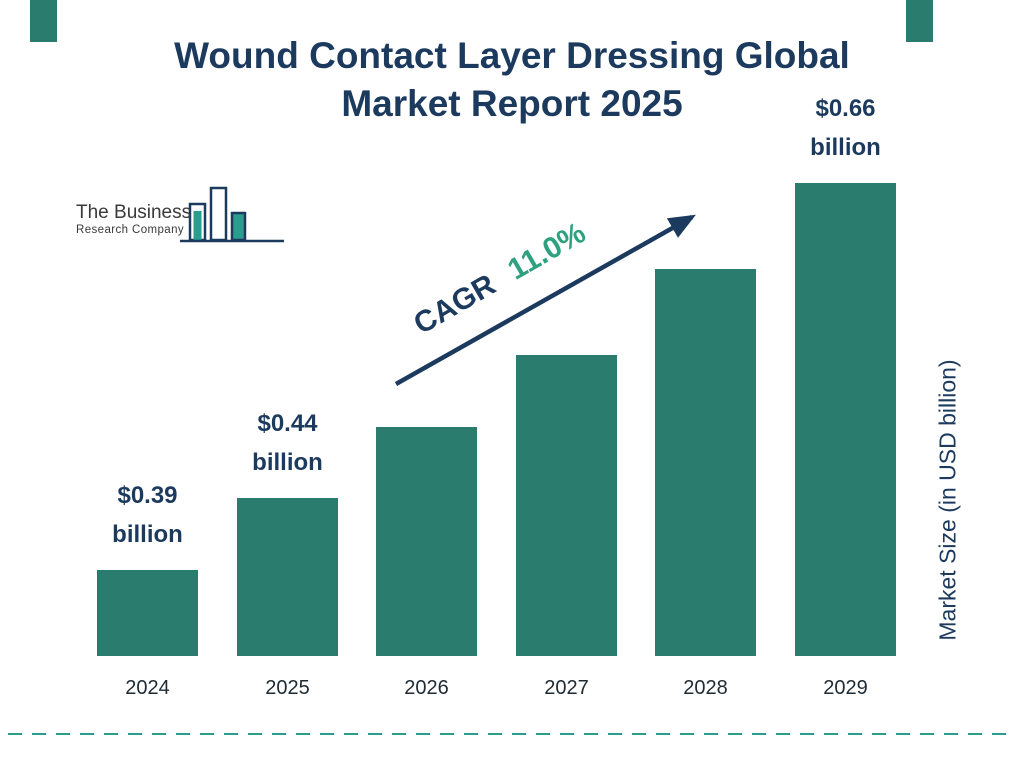 This screenshot has width=1024, height=768. I want to click on bar-group-2026: 2026, so click(426, 441).